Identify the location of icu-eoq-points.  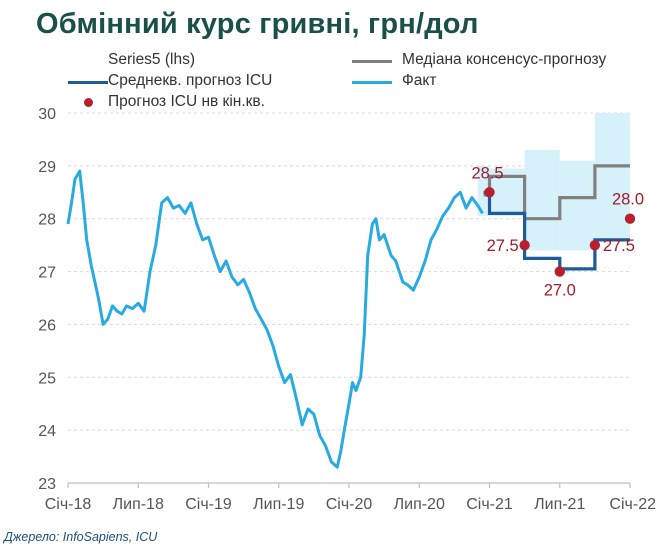
(560, 232).